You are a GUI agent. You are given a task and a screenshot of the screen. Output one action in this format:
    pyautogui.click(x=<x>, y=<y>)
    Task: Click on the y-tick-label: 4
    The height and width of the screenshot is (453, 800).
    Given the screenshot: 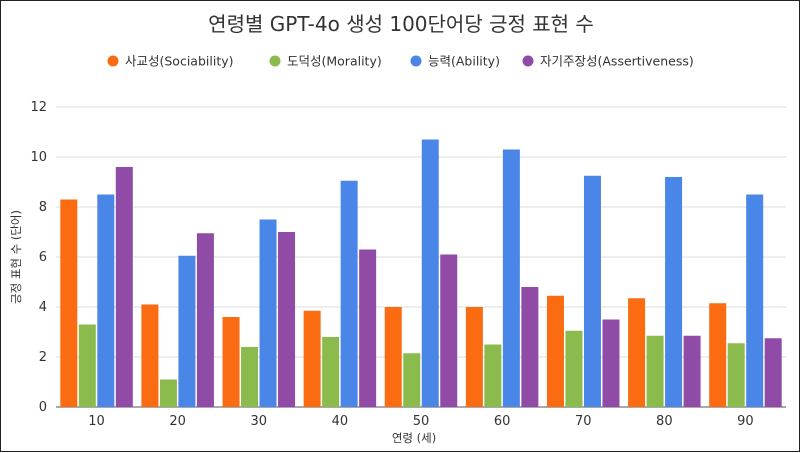 What is the action you would take?
    pyautogui.click(x=43, y=307)
    